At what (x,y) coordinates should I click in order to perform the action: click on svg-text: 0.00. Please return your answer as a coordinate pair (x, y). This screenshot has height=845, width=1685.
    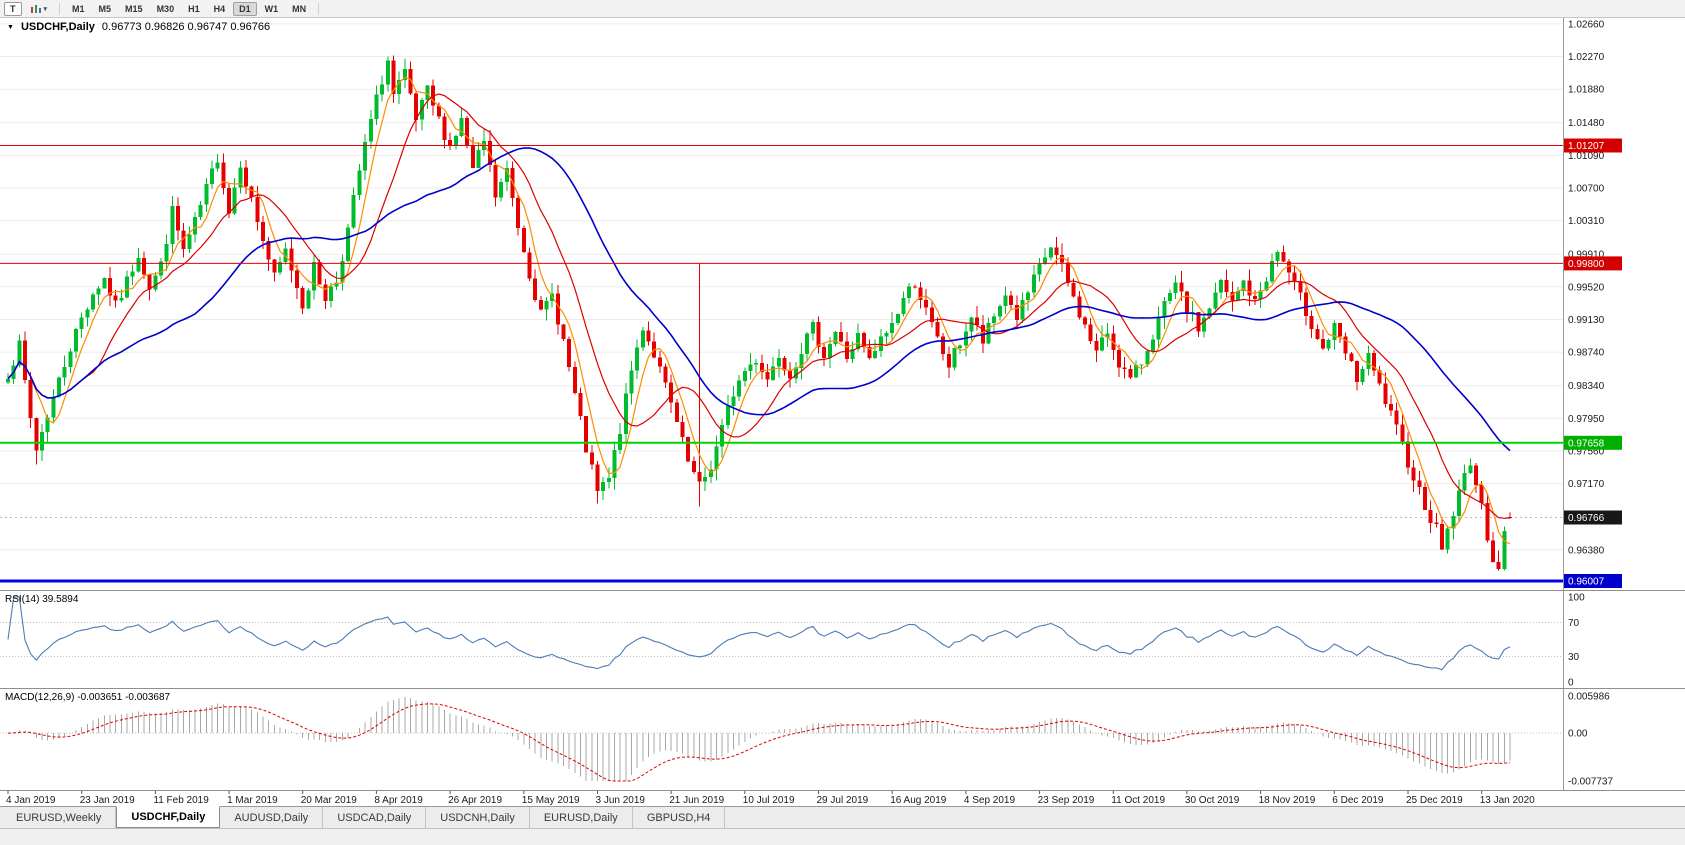
    Looking at the image, I should click on (1578, 734).